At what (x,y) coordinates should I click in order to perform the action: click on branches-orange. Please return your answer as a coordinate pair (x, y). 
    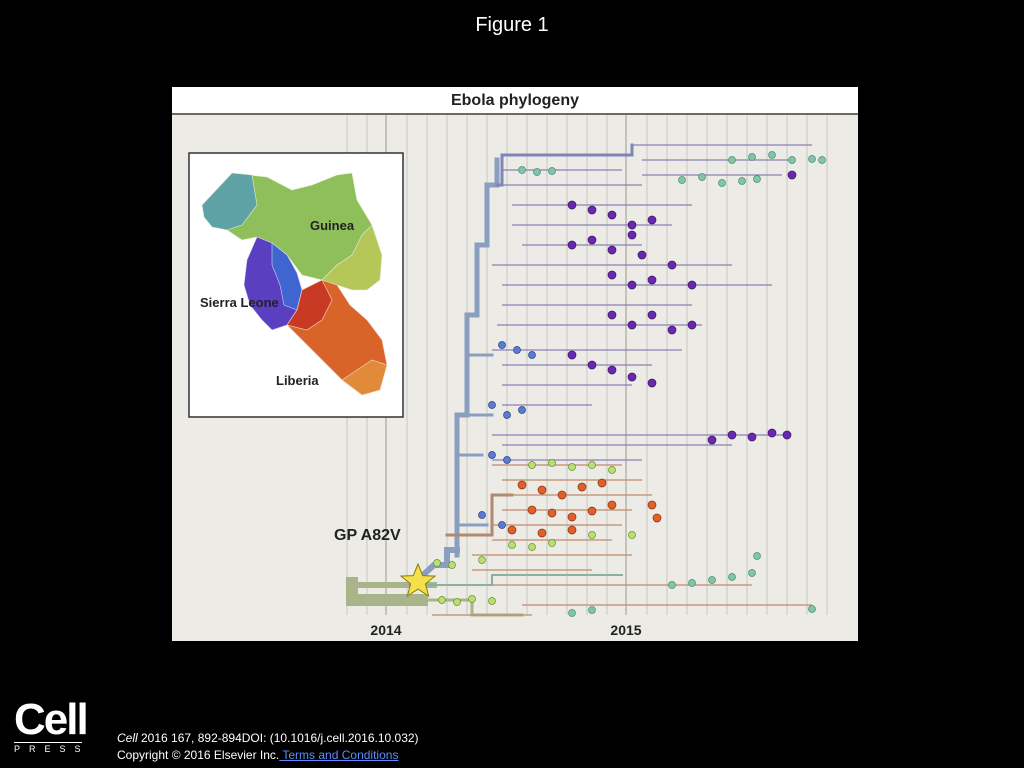
    Looking at the image, I should click on (622, 540).